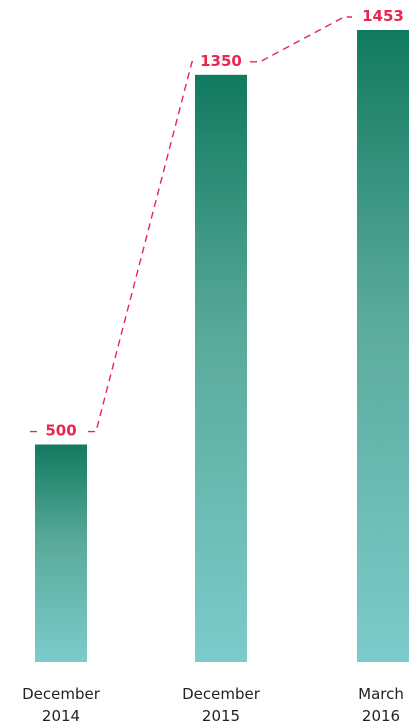  Describe the element at coordinates (381, 705) in the screenshot. I see `category-label-2: March 2016` at that location.